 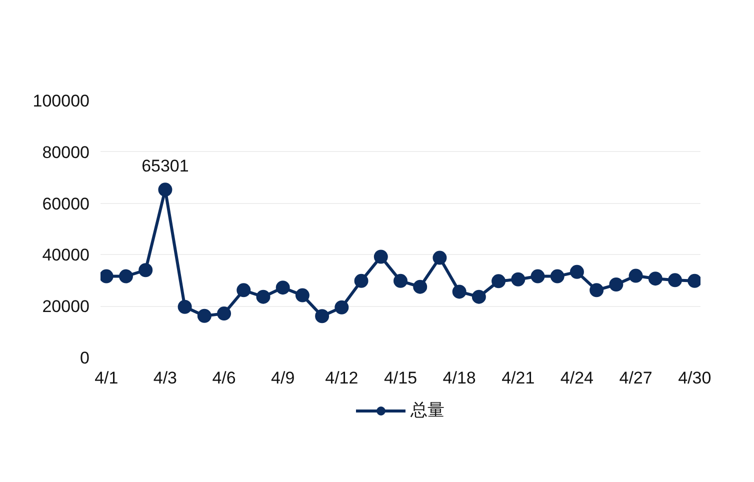 I want to click on x-tick-label: 4/12, so click(x=341, y=378).